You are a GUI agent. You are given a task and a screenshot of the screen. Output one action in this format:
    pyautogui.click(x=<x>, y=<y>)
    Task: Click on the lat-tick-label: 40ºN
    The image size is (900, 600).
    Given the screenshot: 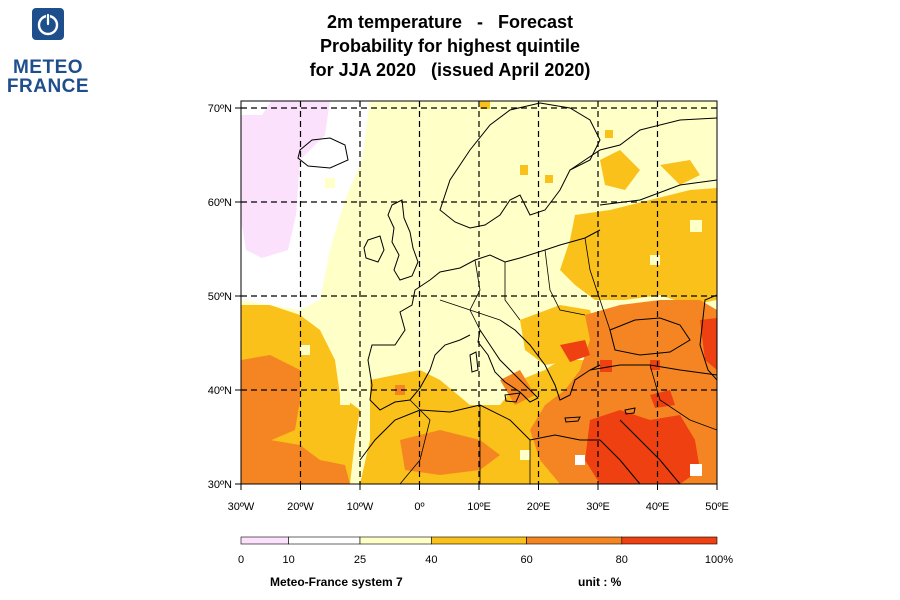 What is the action you would take?
    pyautogui.click(x=220, y=391)
    